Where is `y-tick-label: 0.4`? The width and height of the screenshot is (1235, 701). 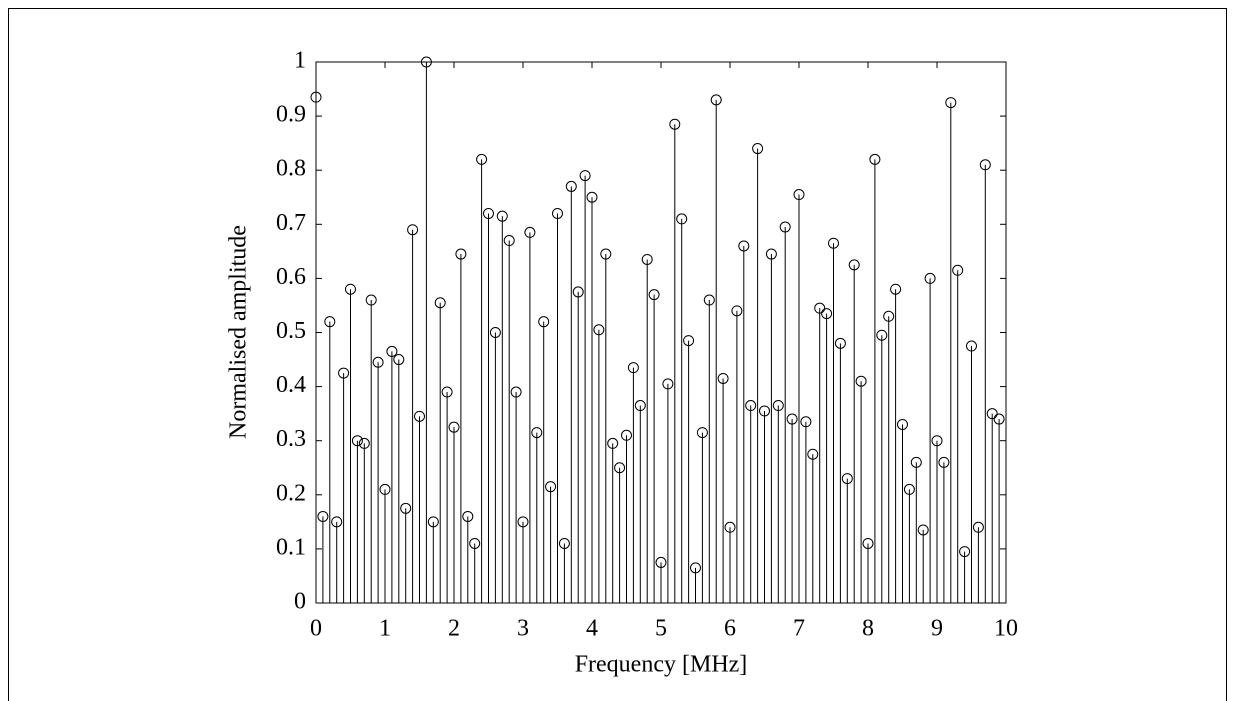 y-tick-label: 0.4 is located at coordinates (291, 385).